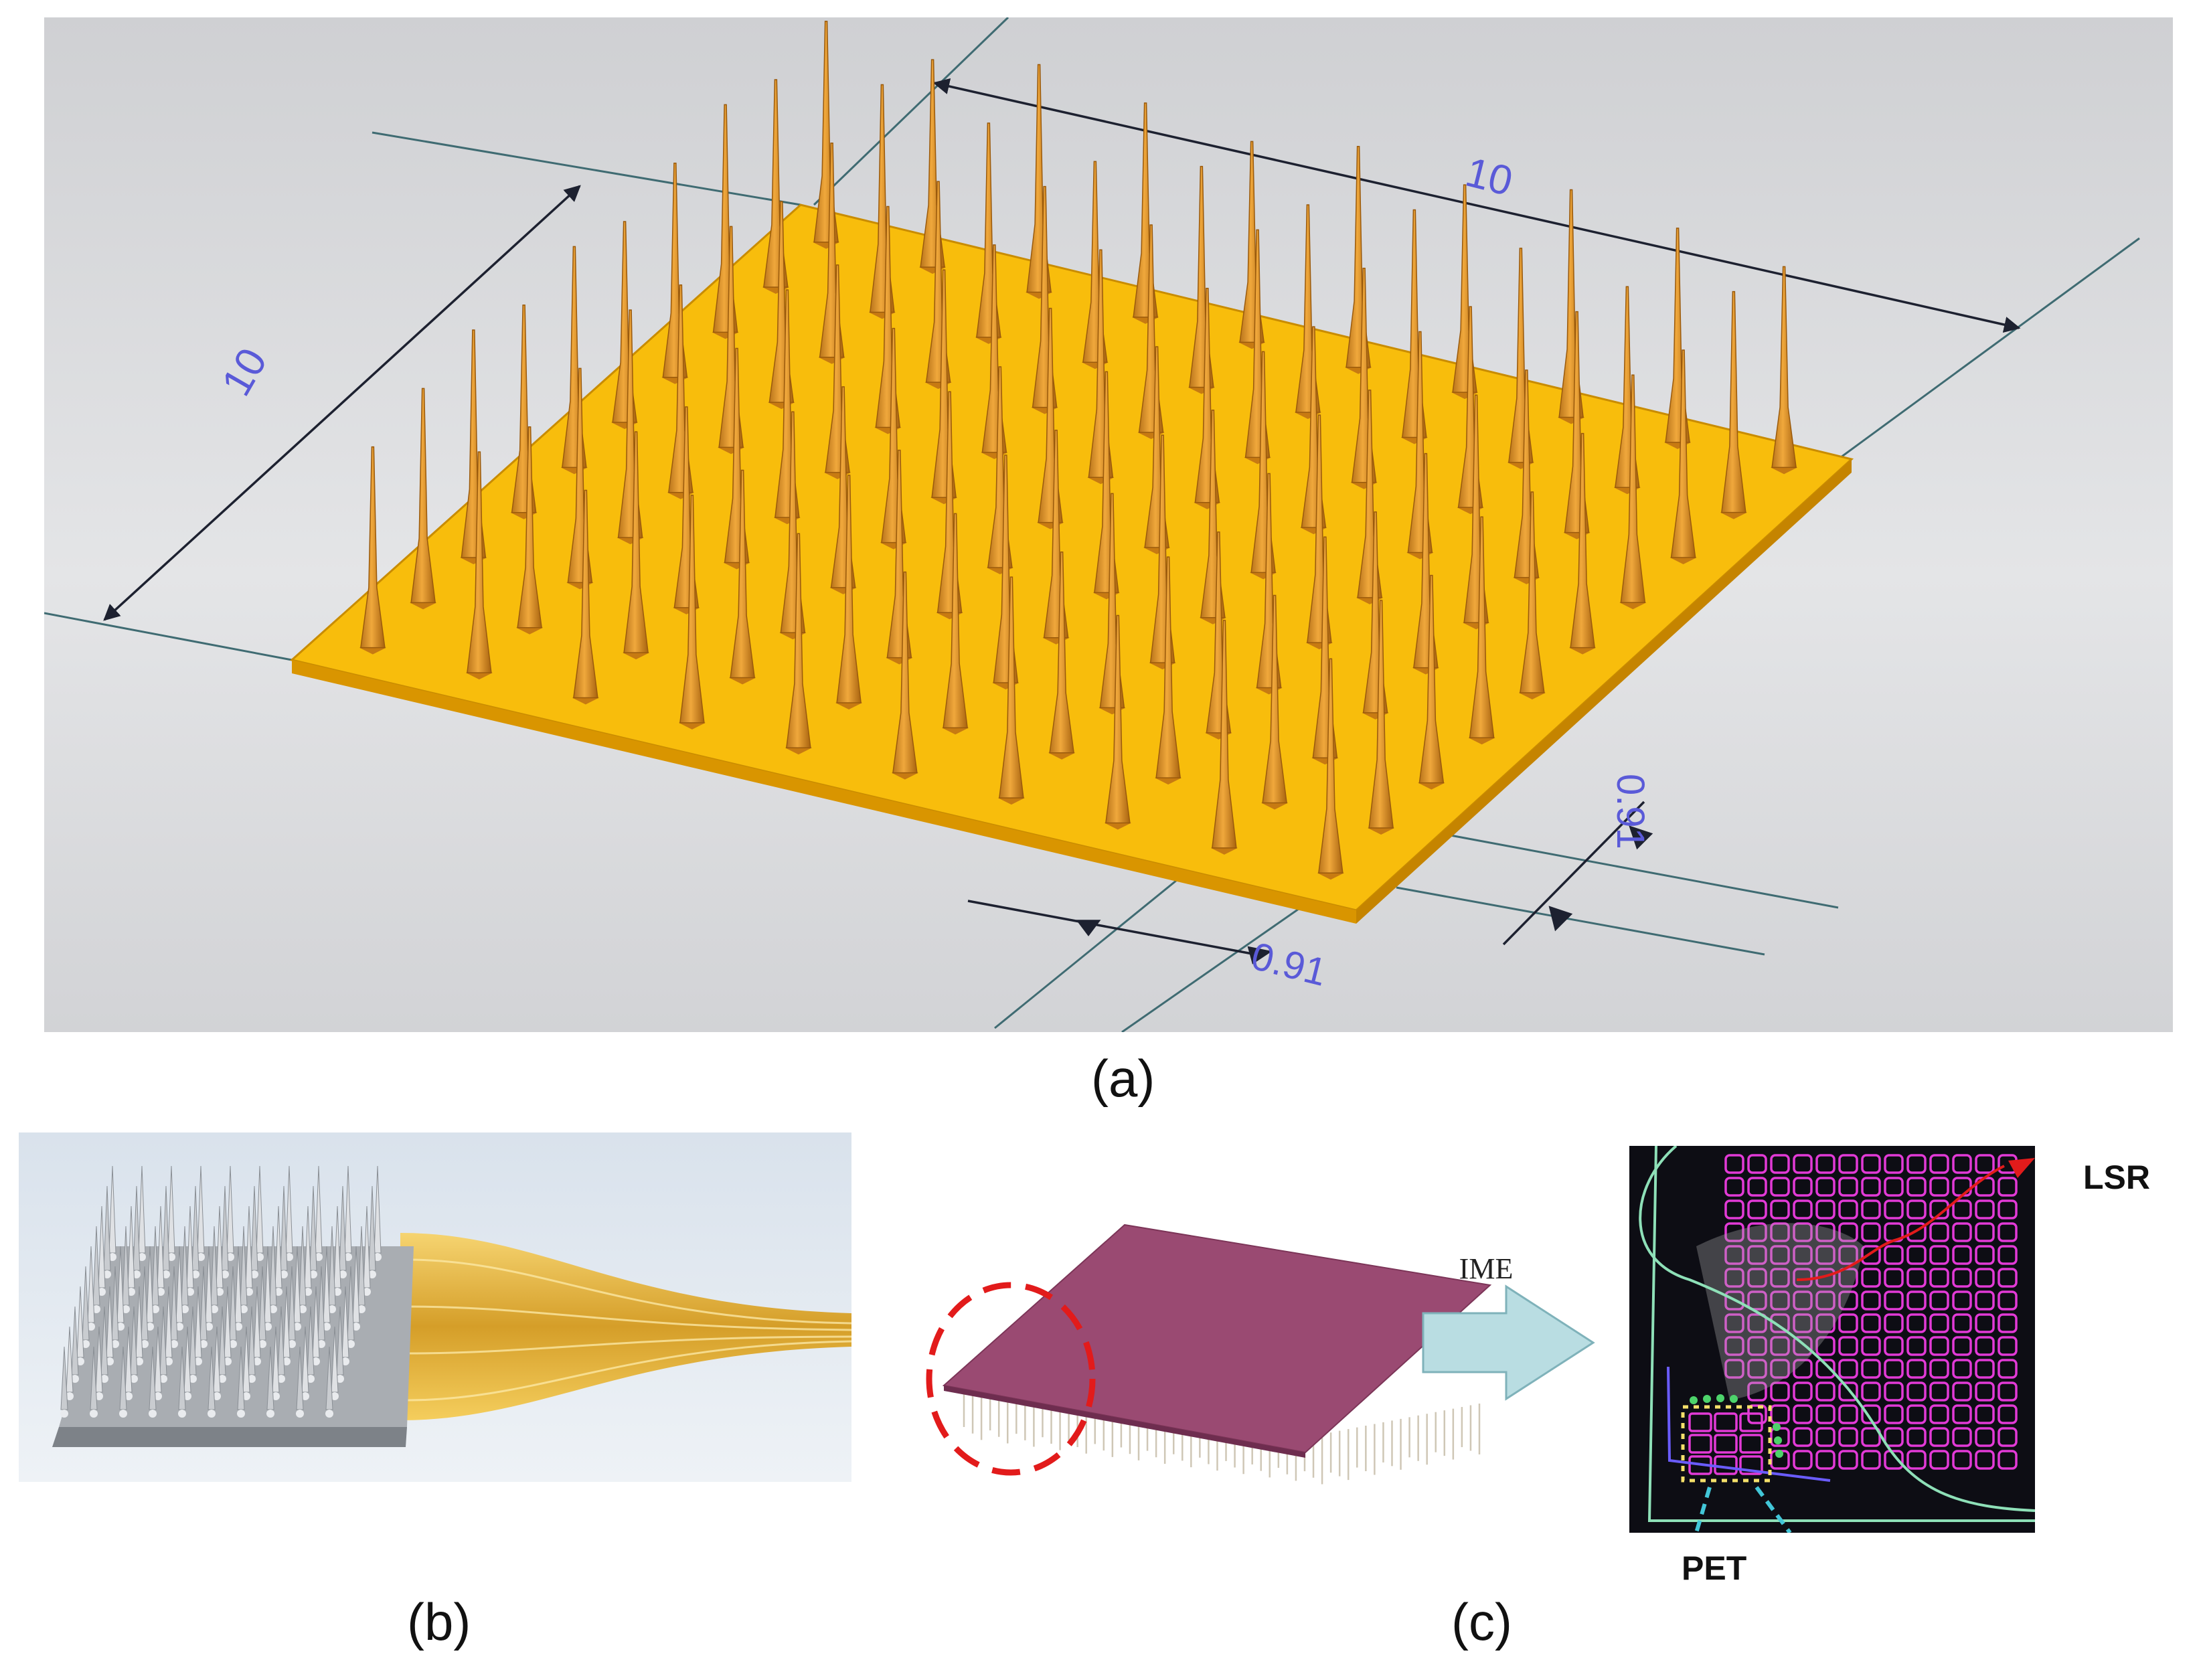 This screenshot has width=2201, height=1680. What do you see at coordinates (1486, 1268) in the screenshot?
I see `ime-arrow-label: IME` at bounding box center [1486, 1268].